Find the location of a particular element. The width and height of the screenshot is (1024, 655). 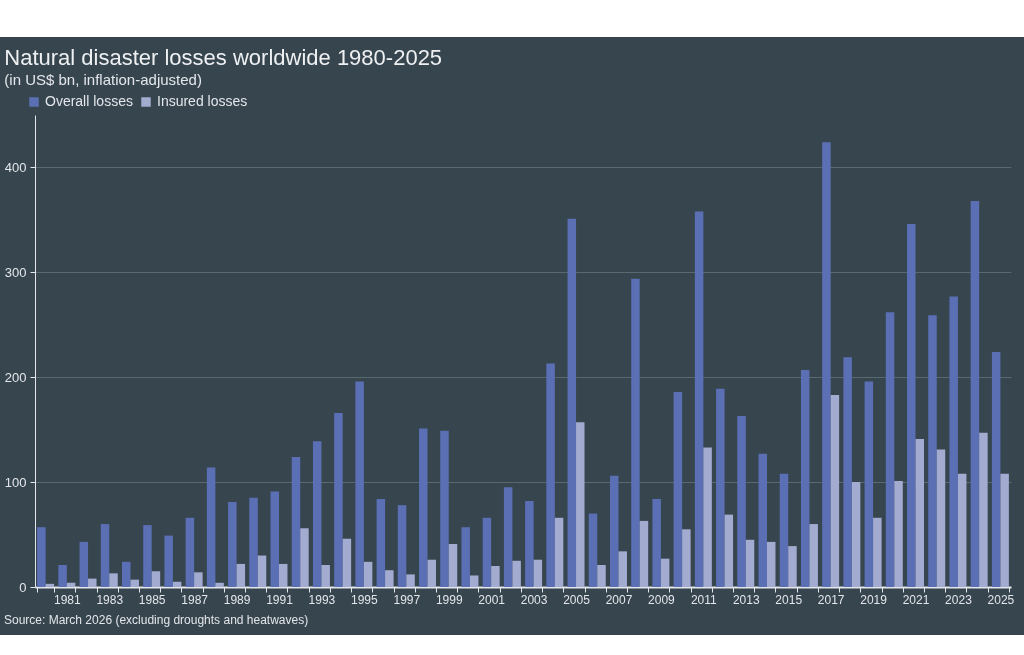

x-tick-label: 1995 is located at coordinates (365, 599).